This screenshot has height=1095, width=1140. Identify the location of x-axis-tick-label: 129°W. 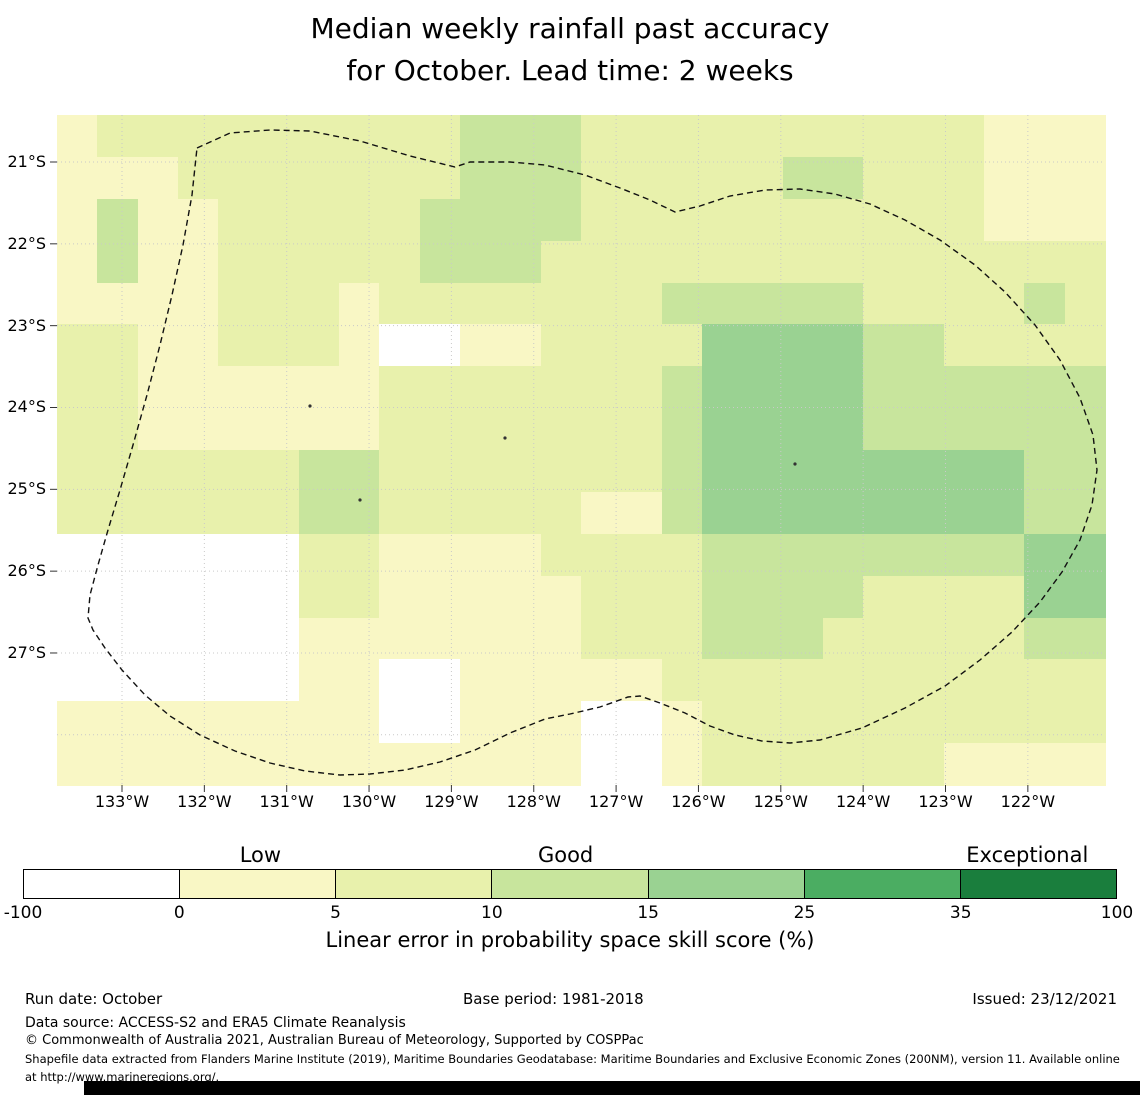
(451, 801).